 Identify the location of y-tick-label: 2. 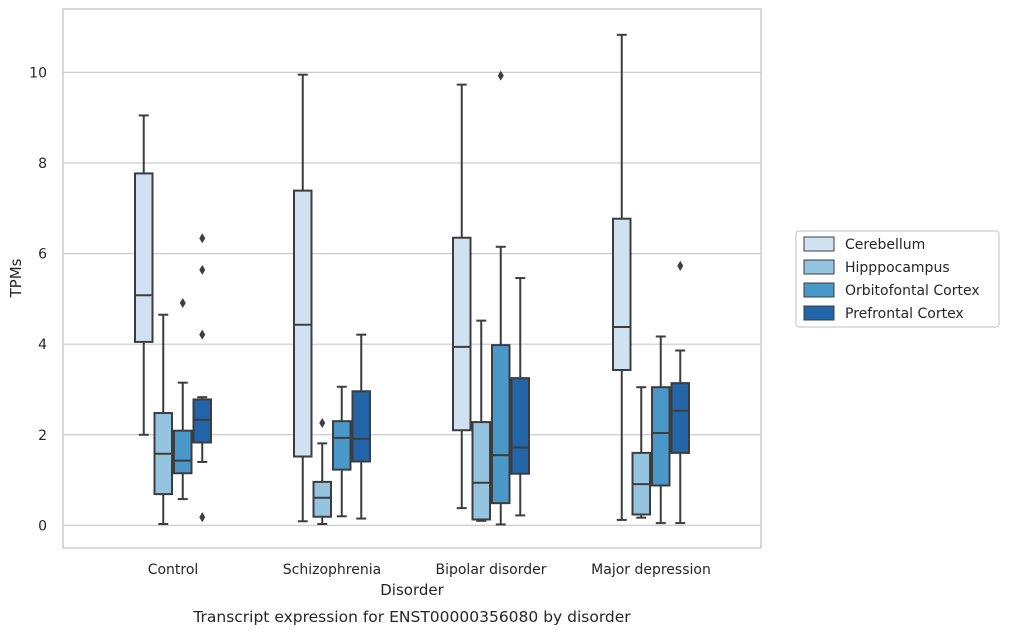
(42, 436).